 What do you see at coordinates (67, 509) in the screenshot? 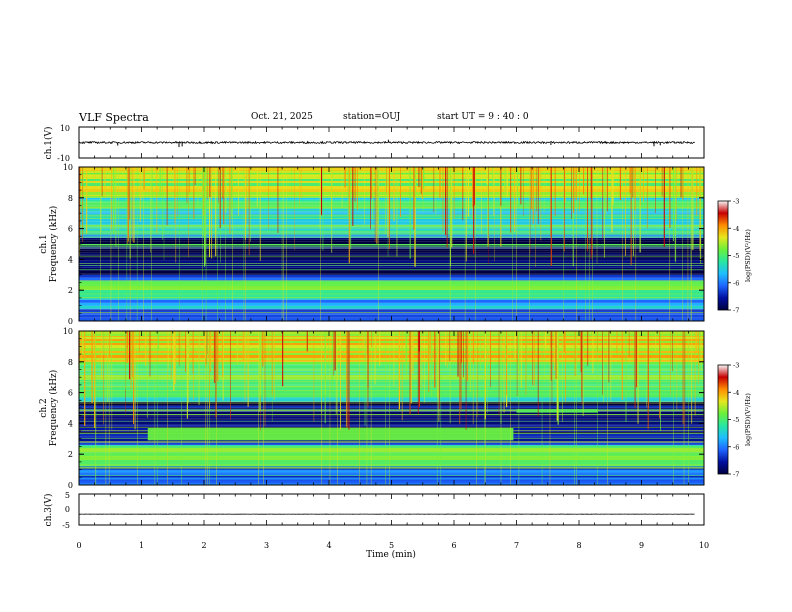
I see `ch3-ytick-mid: 0` at bounding box center [67, 509].